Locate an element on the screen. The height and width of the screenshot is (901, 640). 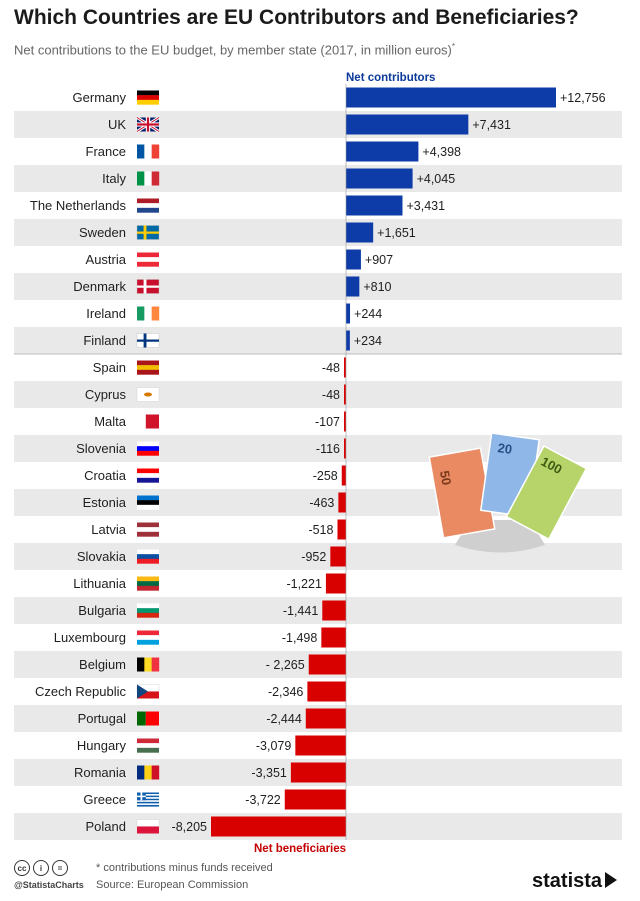
value-label: -1,221 is located at coordinates (303, 584).